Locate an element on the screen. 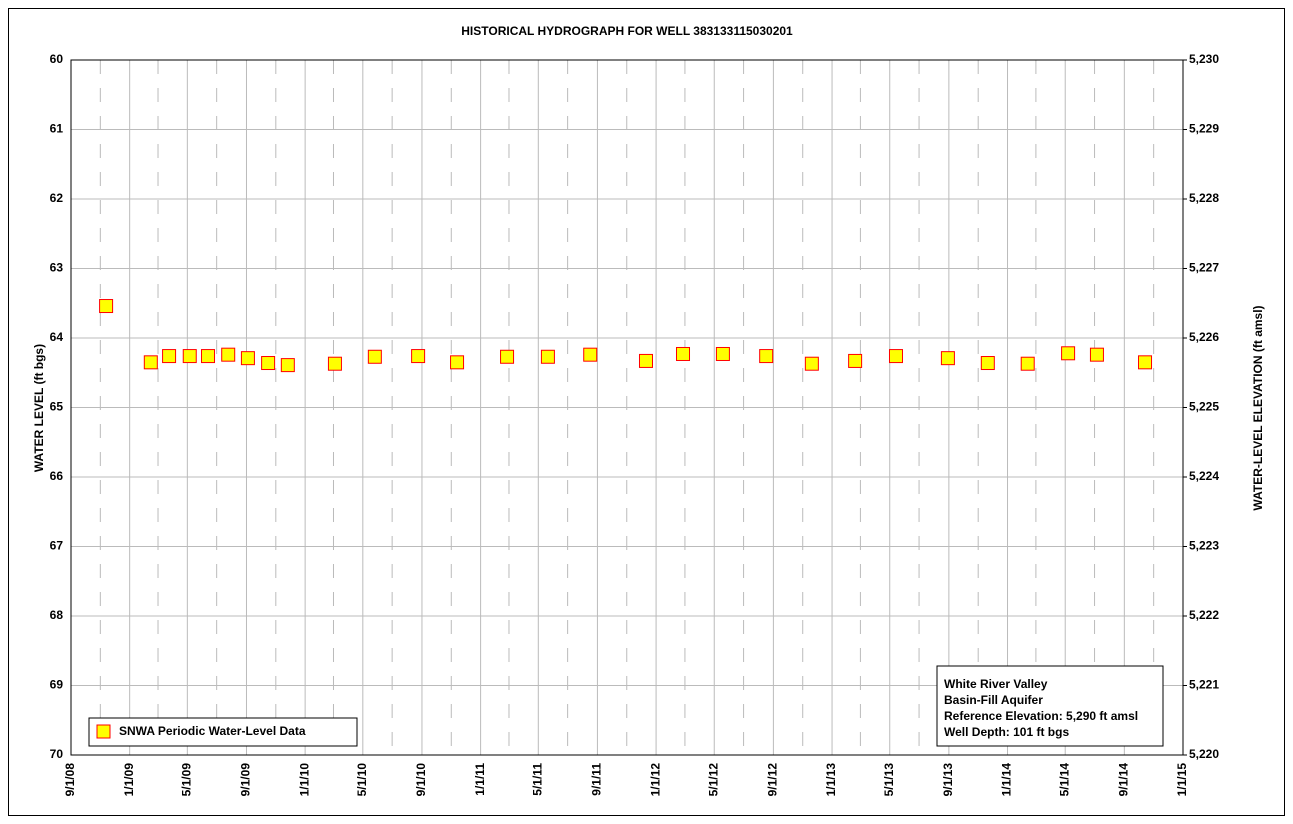  x-tick-label: 1/1/11 is located at coordinates (480, 779).